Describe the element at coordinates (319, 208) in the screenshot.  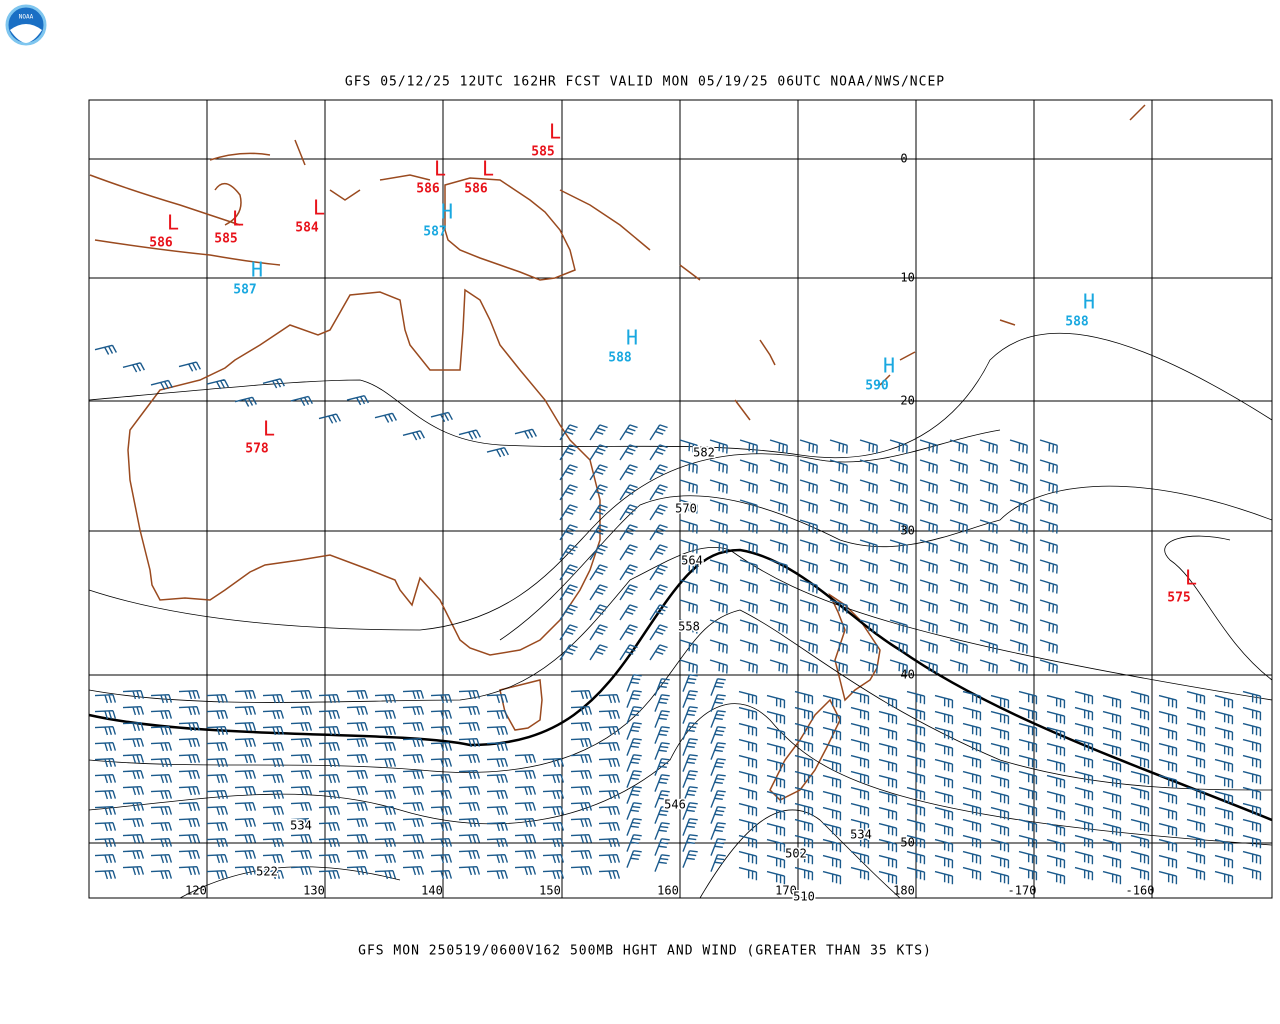
I see `center-symbol: L` at that location.